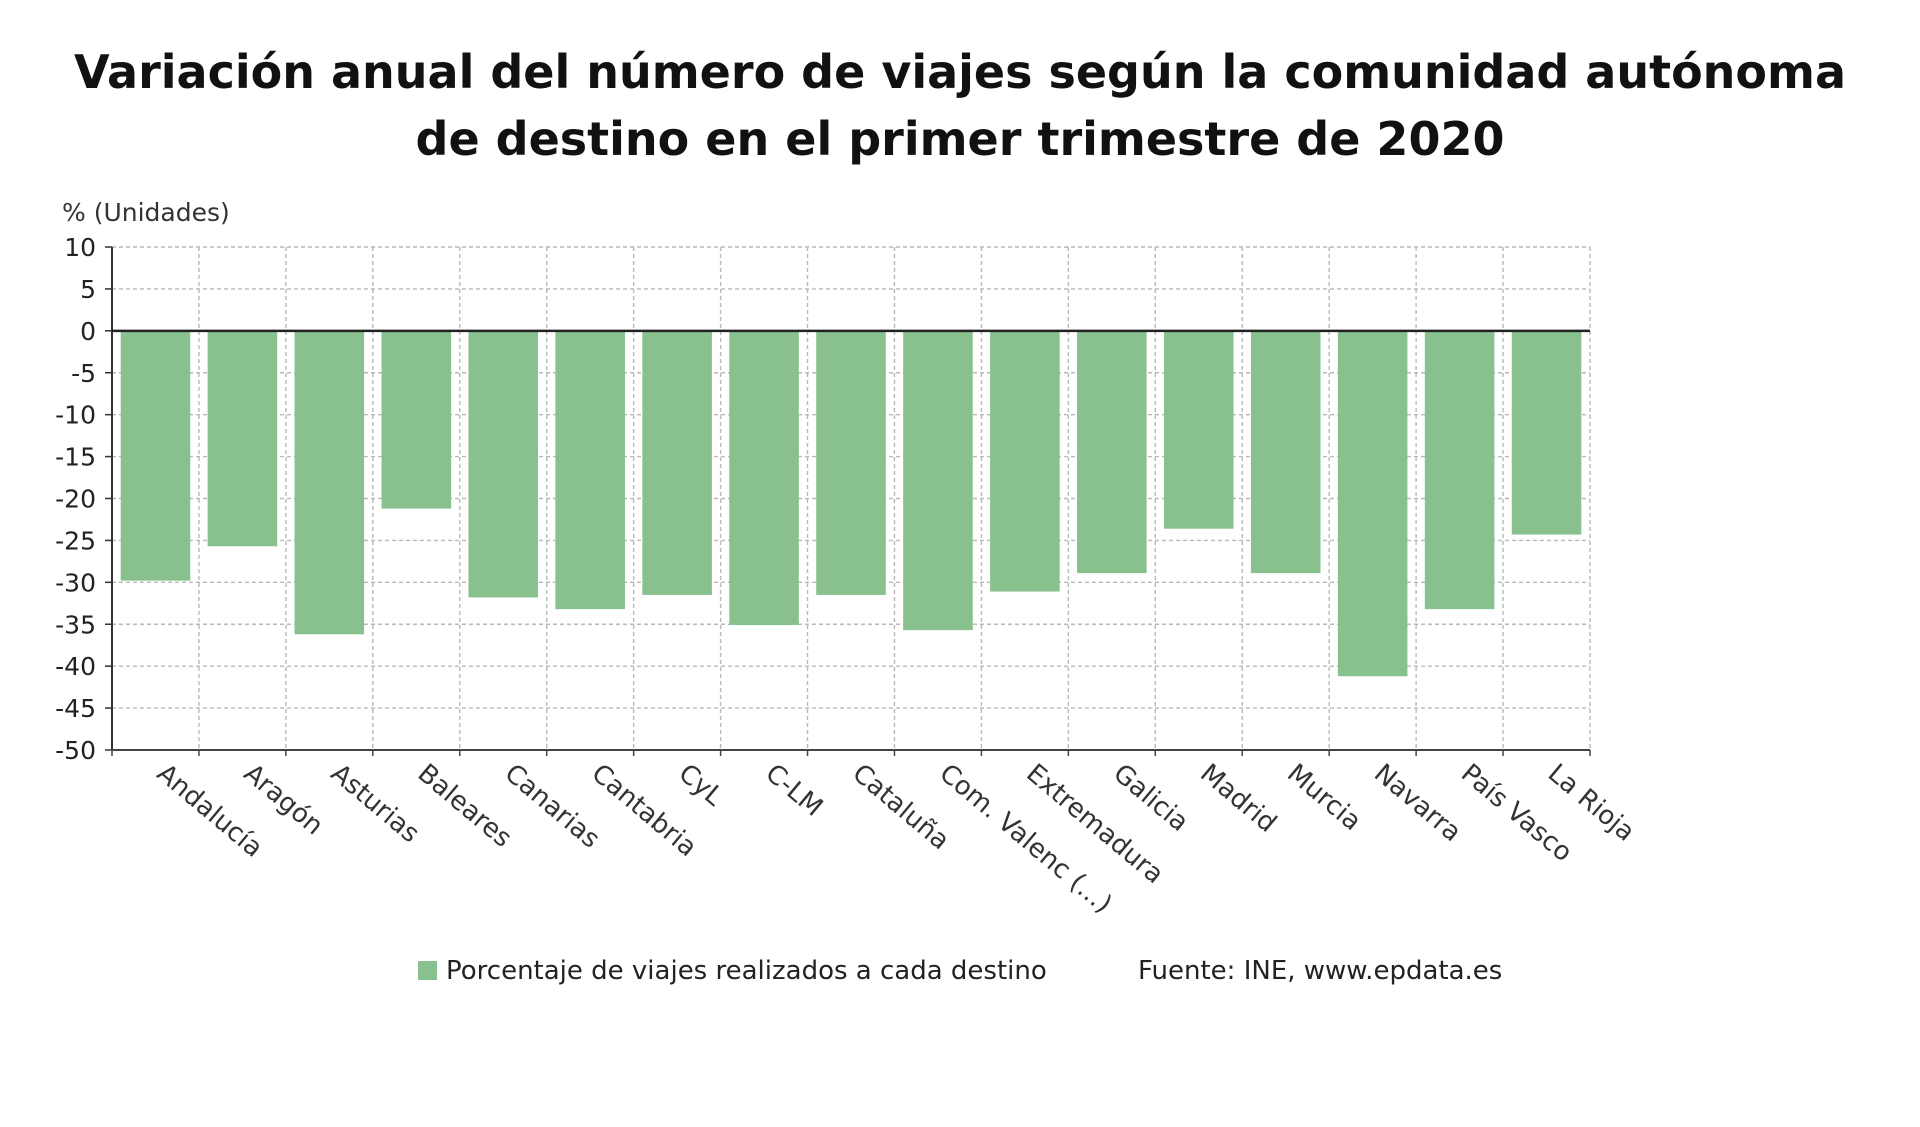  Describe the element at coordinates (88, 331) in the screenshot. I see `y-tick-label: 0` at that location.